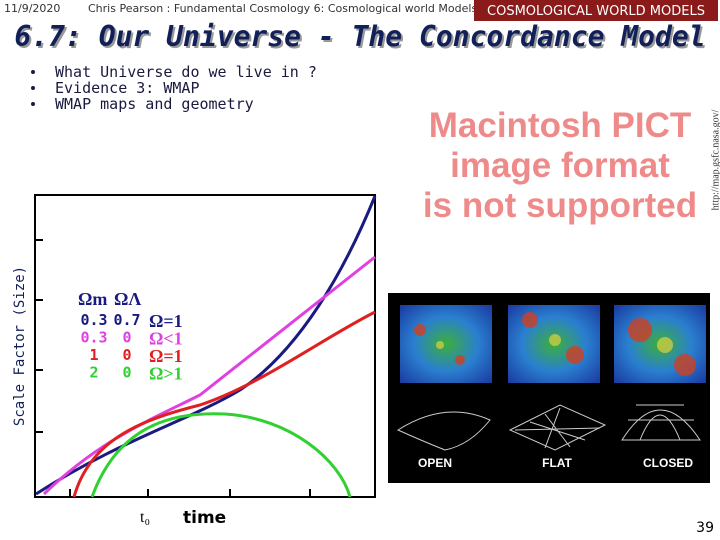 This screenshot has height=540, width=720. What do you see at coordinates (668, 463) in the screenshot?
I see `geometry-label: CLOSED` at bounding box center [668, 463].